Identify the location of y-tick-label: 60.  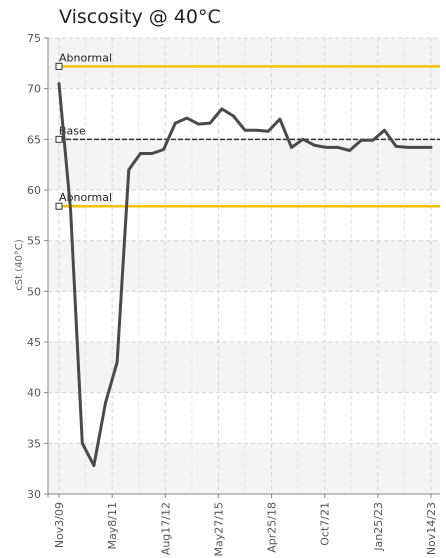
(34, 190).